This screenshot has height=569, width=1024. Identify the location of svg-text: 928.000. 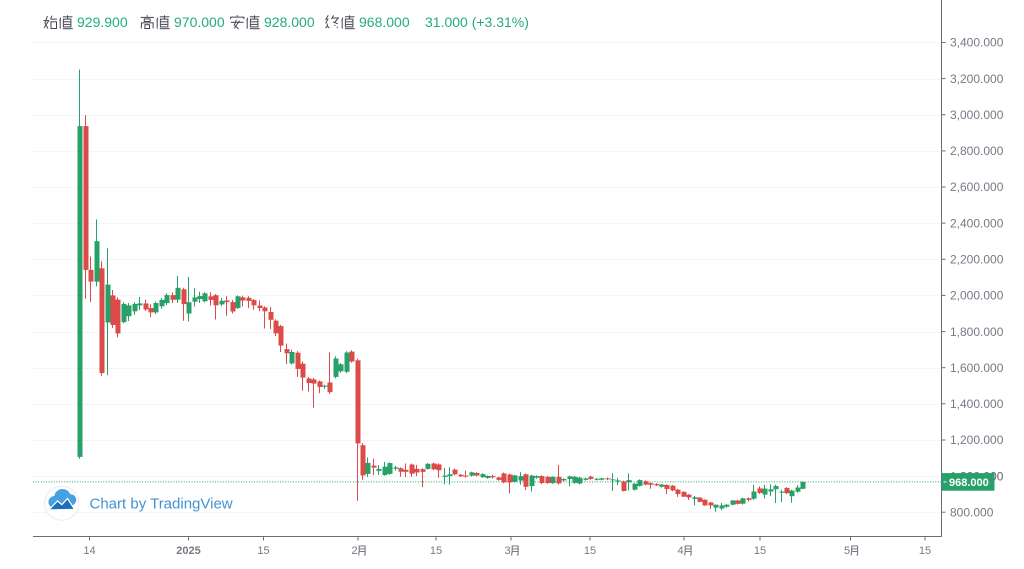
(289, 22).